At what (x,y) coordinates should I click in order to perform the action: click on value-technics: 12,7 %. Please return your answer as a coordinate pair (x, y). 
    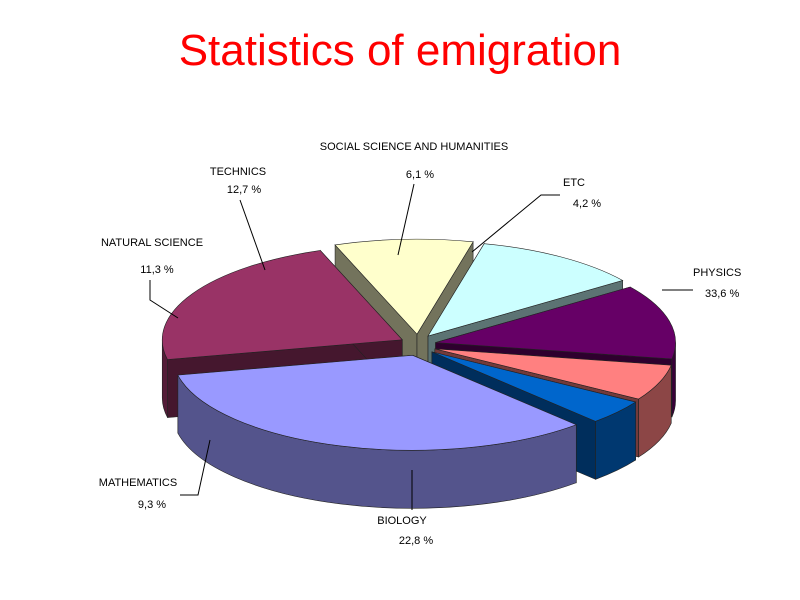
    Looking at the image, I should click on (244, 190).